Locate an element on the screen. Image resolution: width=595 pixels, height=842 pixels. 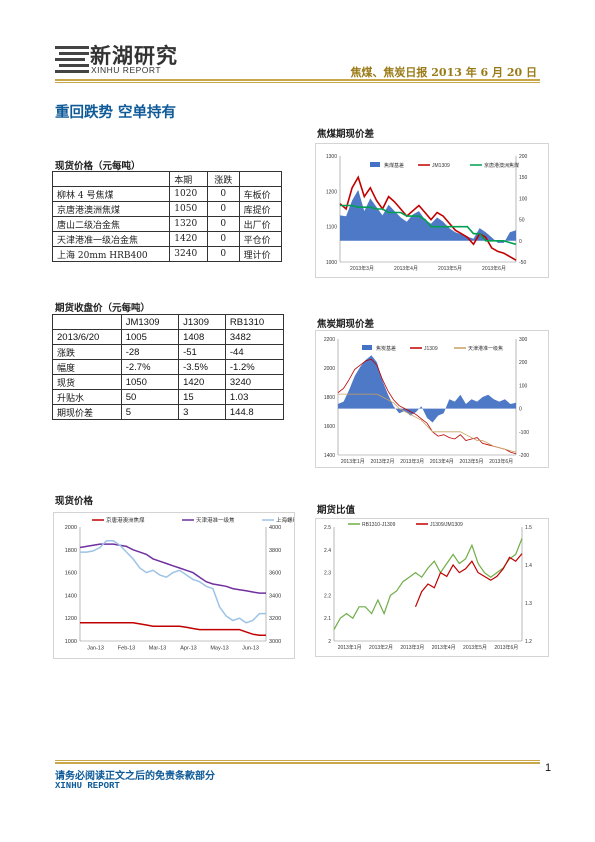
legend-label: 上海螺纹钢 is located at coordinates (285, 520).